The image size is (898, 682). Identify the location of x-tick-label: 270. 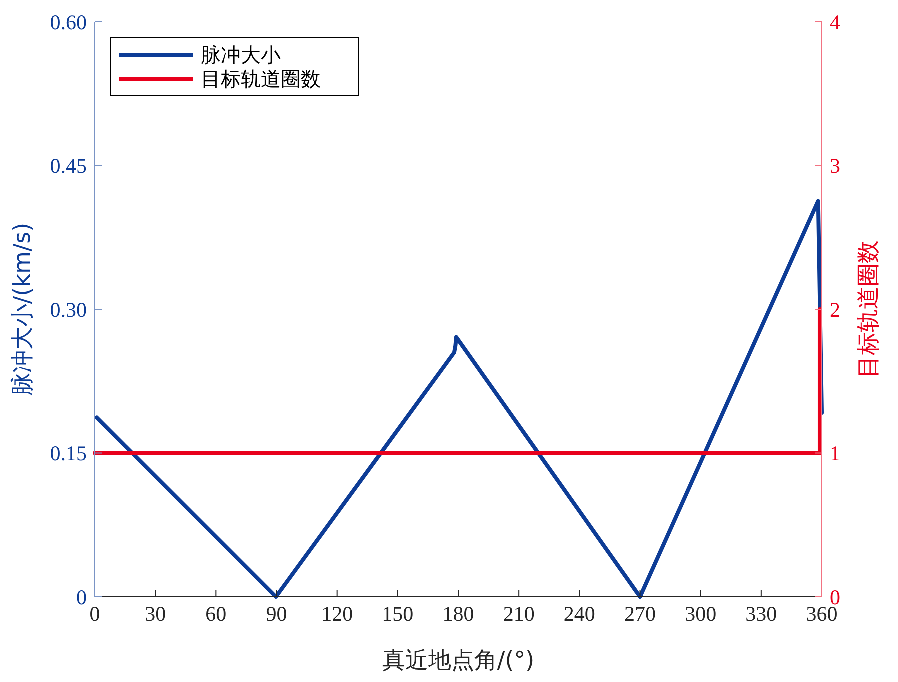
(640, 614).